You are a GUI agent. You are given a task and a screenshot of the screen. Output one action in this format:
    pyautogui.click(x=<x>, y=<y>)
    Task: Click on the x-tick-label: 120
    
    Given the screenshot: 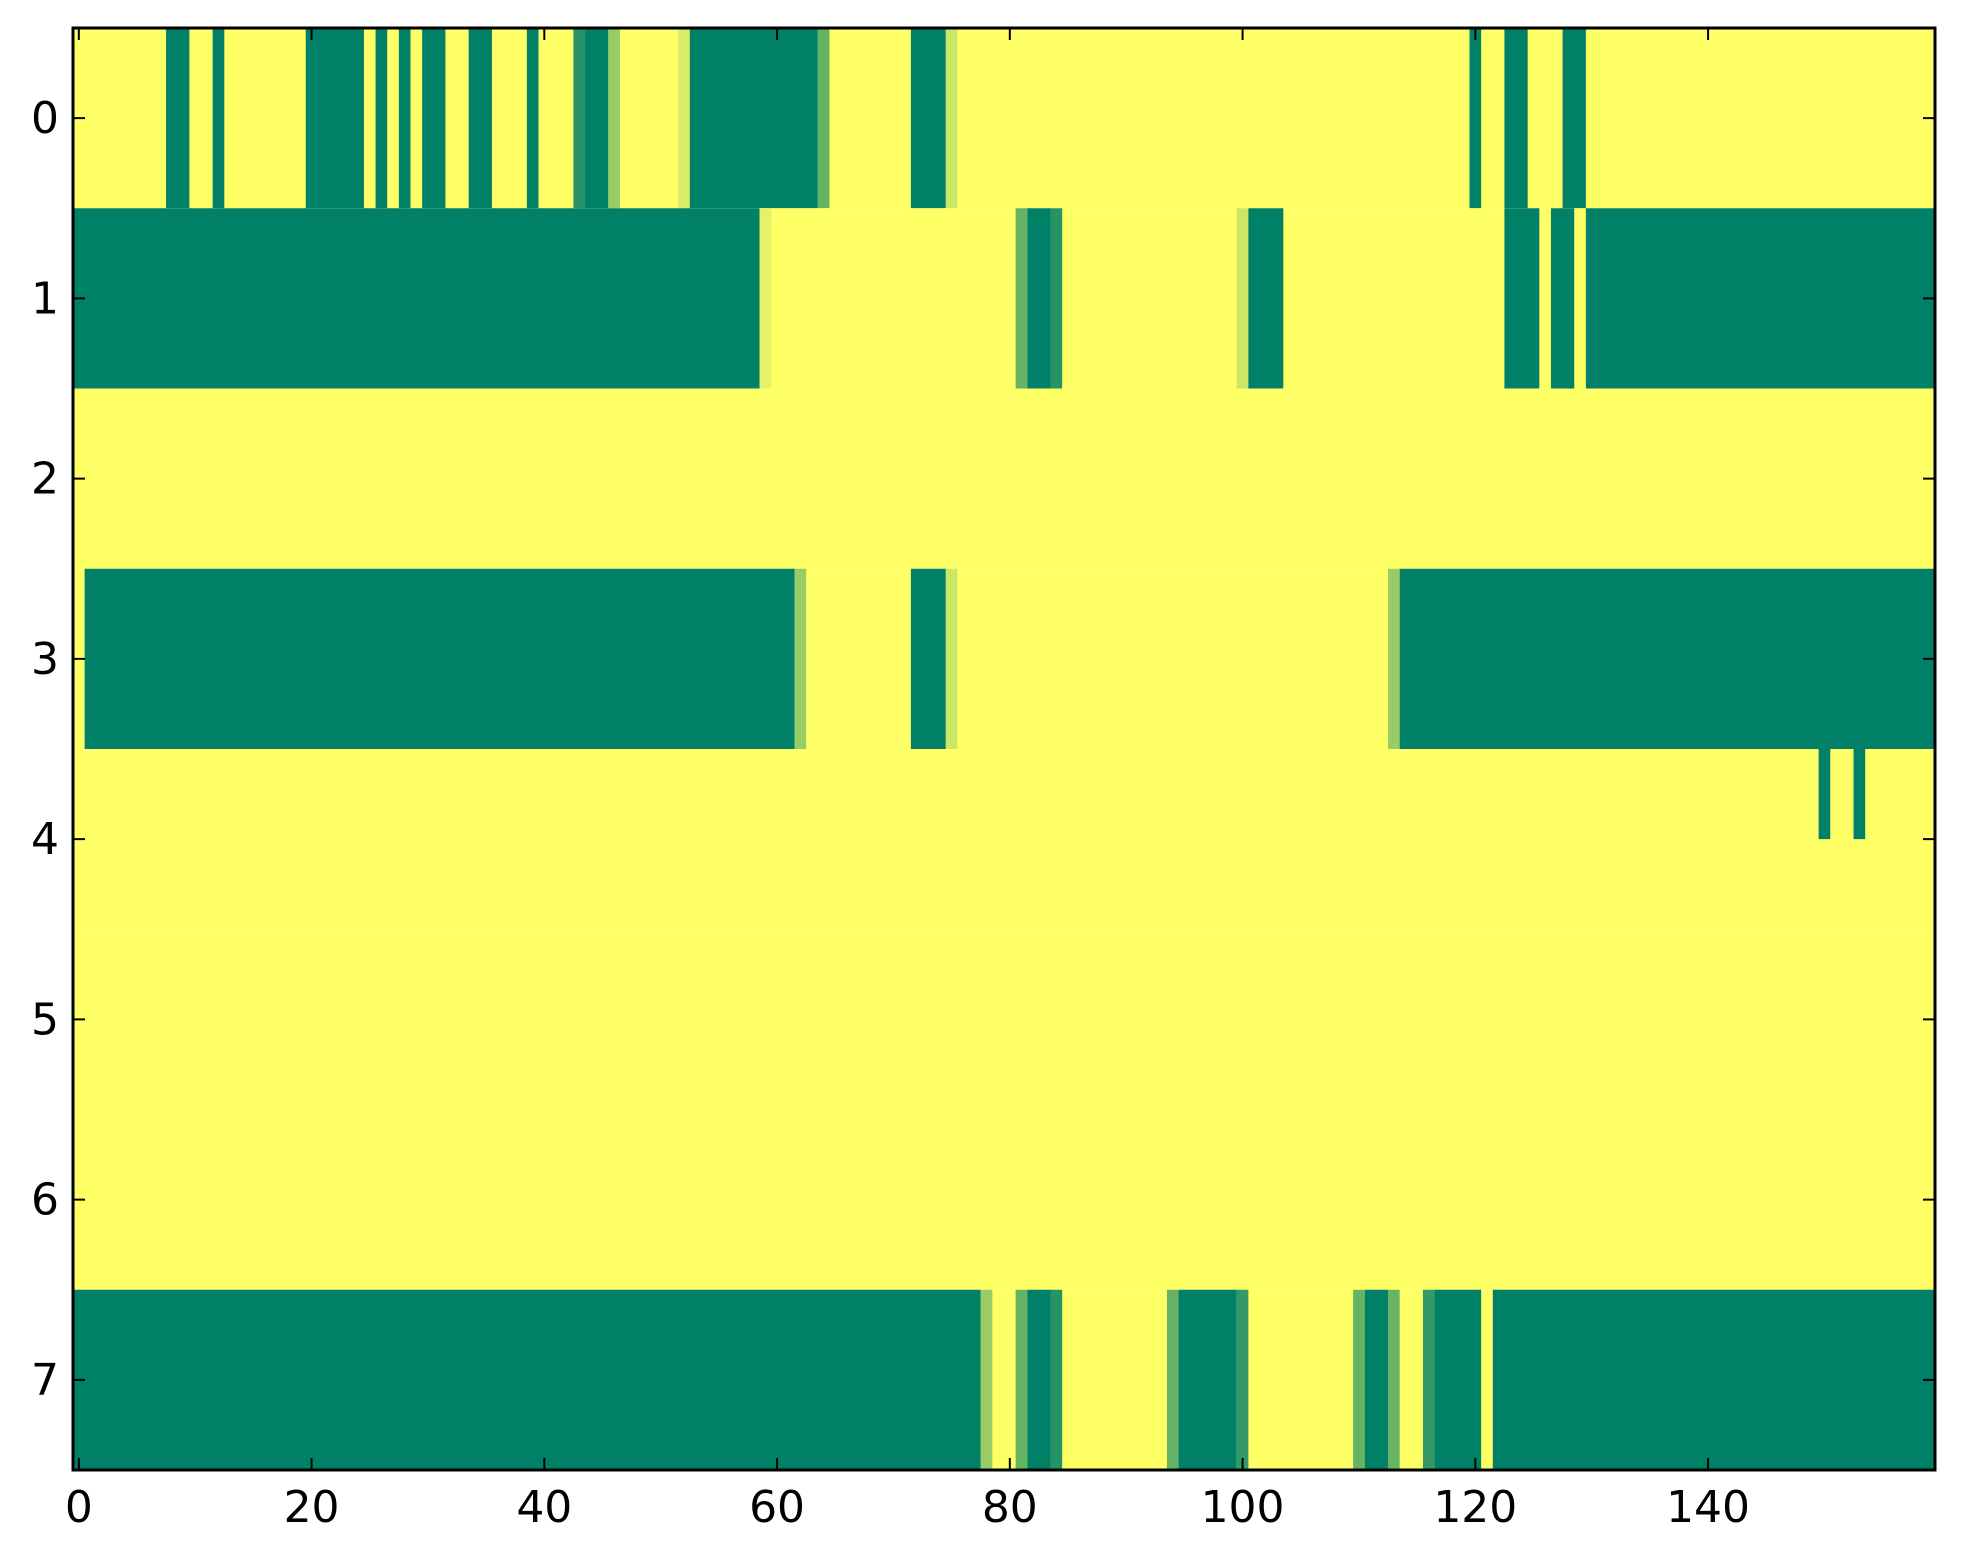 What is the action you would take?
    pyautogui.click(x=1475, y=1507)
    